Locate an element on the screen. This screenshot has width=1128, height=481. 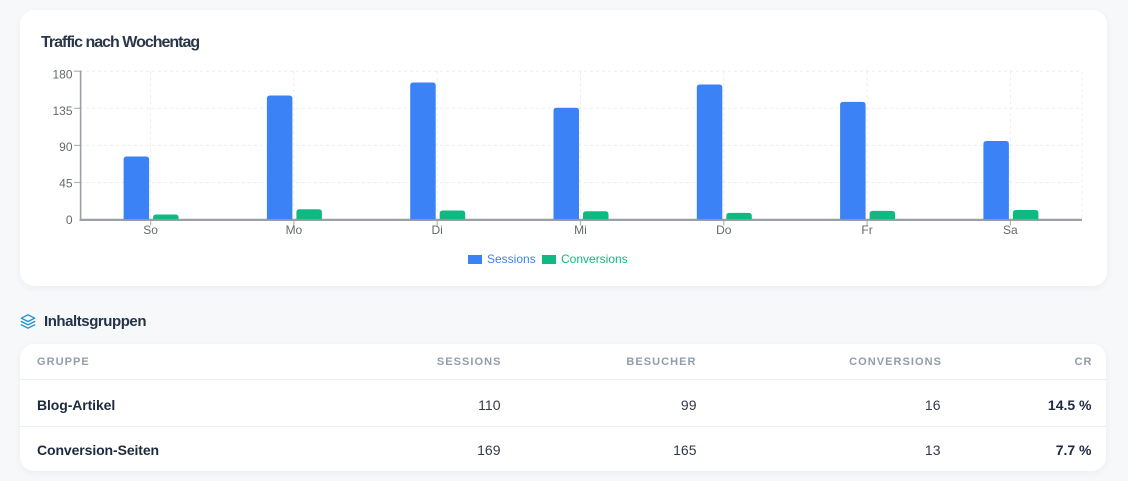
svg-text: 0 is located at coordinates (69, 220).